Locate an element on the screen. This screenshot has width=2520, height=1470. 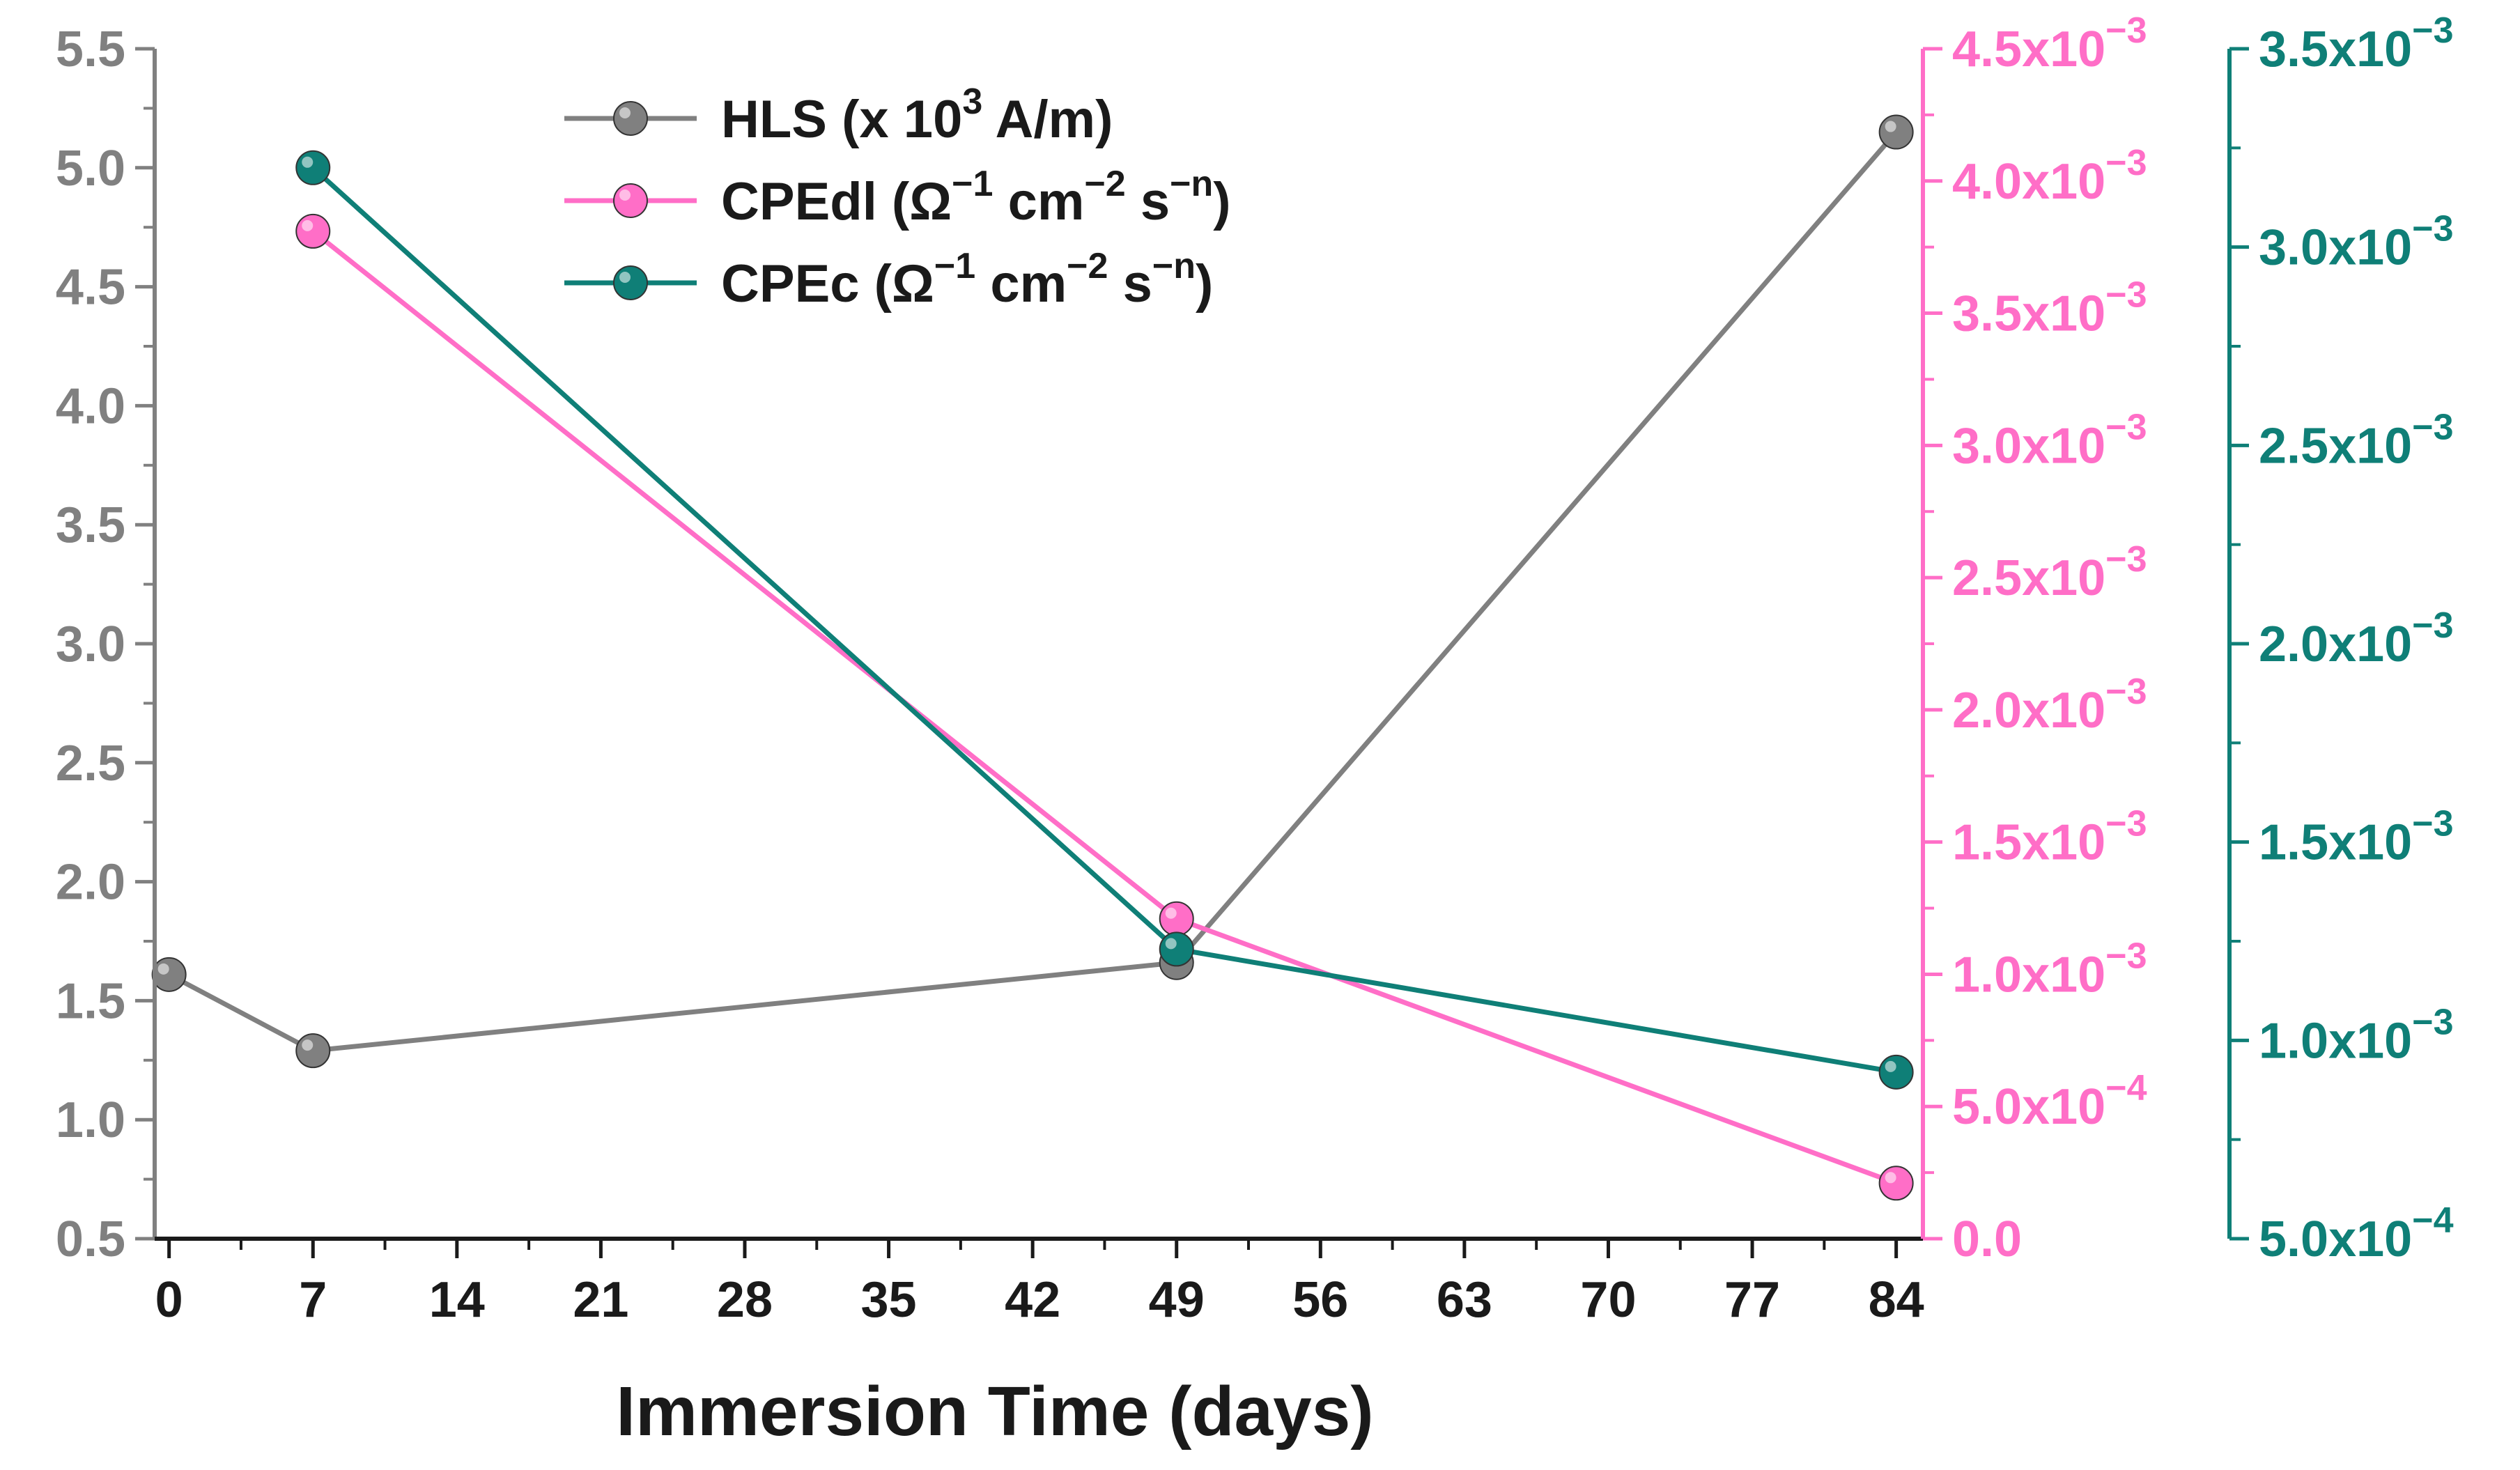
legend-text-part: CPEdl (Ω is located at coordinates (836, 201).